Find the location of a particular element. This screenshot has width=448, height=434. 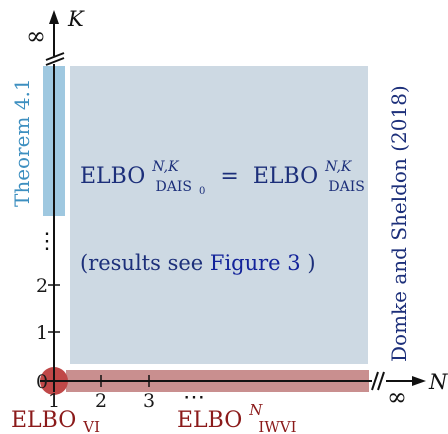

vi-label-main: ELBO is located at coordinates (43, 420).